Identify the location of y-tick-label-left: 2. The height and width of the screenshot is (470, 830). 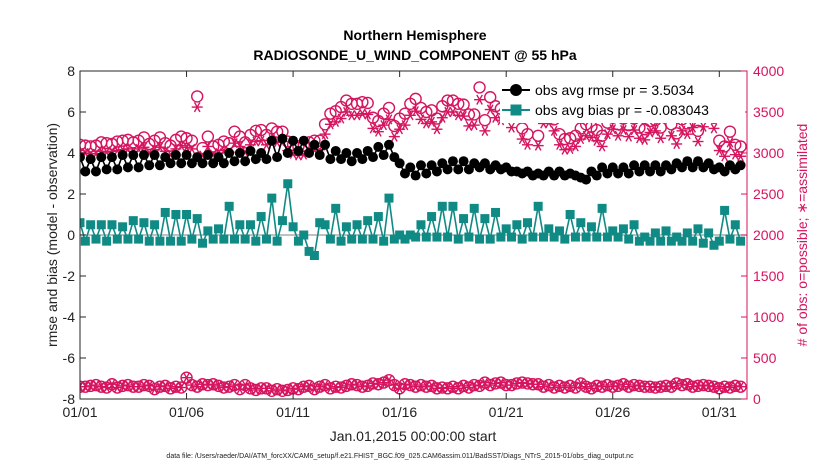
(71, 194).